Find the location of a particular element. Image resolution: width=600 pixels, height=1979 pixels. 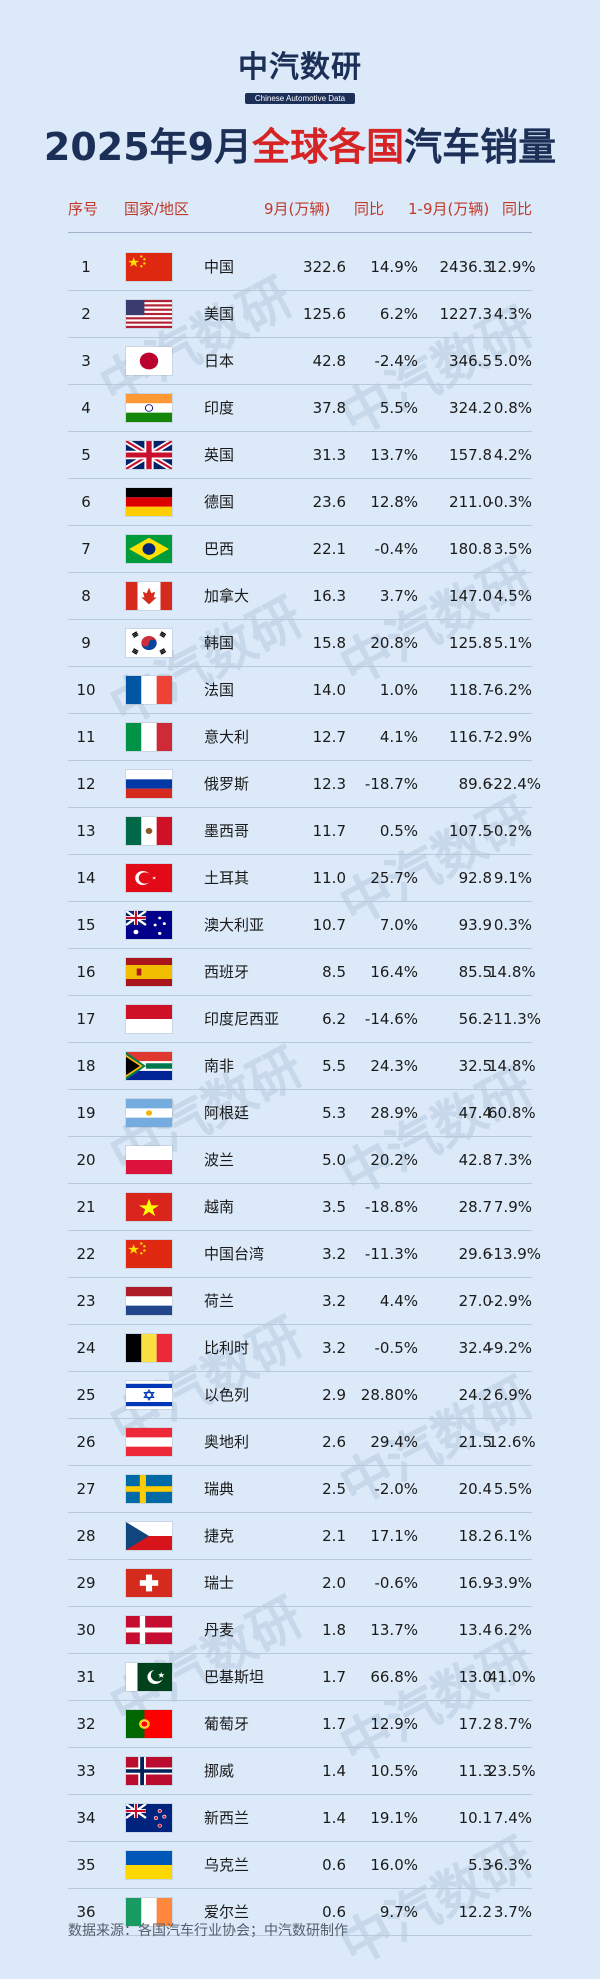

table-row: 8 加拿大 16.3 3.7% 147.0 4.5% is located at coordinates (300, 596).